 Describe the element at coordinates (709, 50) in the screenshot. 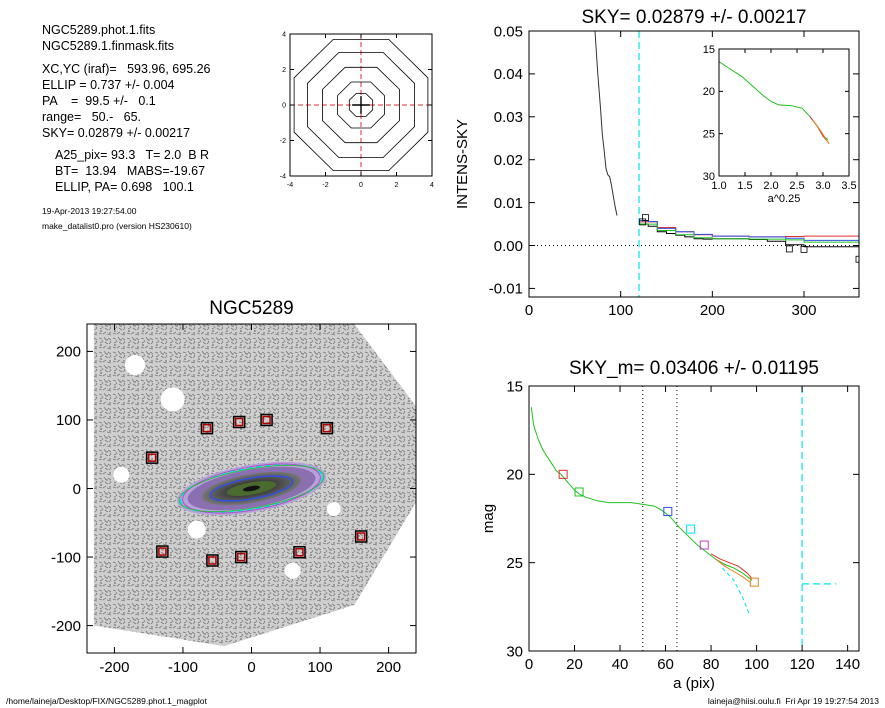

I see `inset-y-tick-label: 15` at that location.